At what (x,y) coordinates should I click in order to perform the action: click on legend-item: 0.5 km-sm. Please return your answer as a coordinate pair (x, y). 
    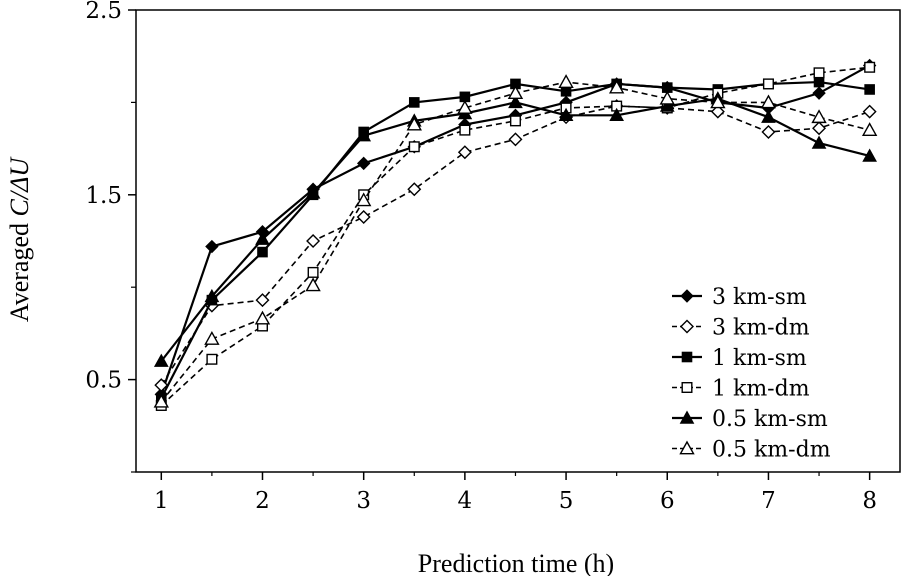
    Looking at the image, I should click on (750, 419).